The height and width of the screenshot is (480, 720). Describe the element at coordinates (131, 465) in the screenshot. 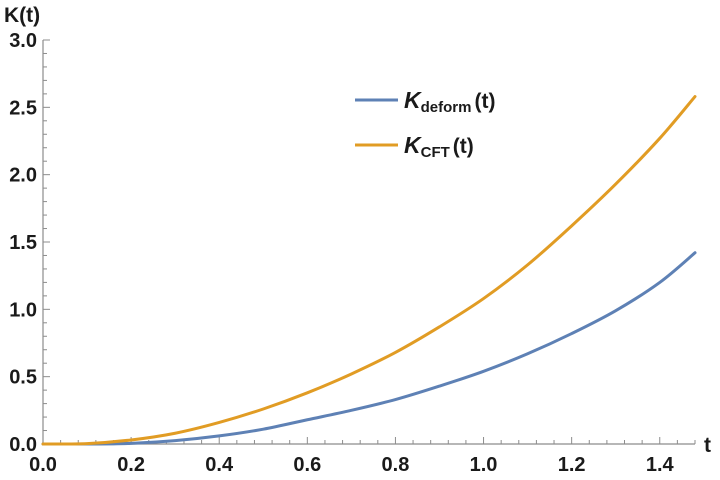

I see `x-tick-label: 0.2` at that location.